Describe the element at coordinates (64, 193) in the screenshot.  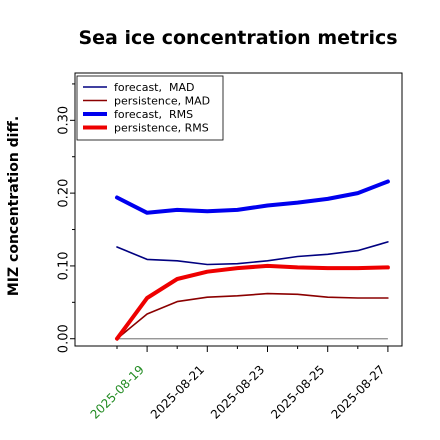
I see `y-tick-label: 0.20` at that location.